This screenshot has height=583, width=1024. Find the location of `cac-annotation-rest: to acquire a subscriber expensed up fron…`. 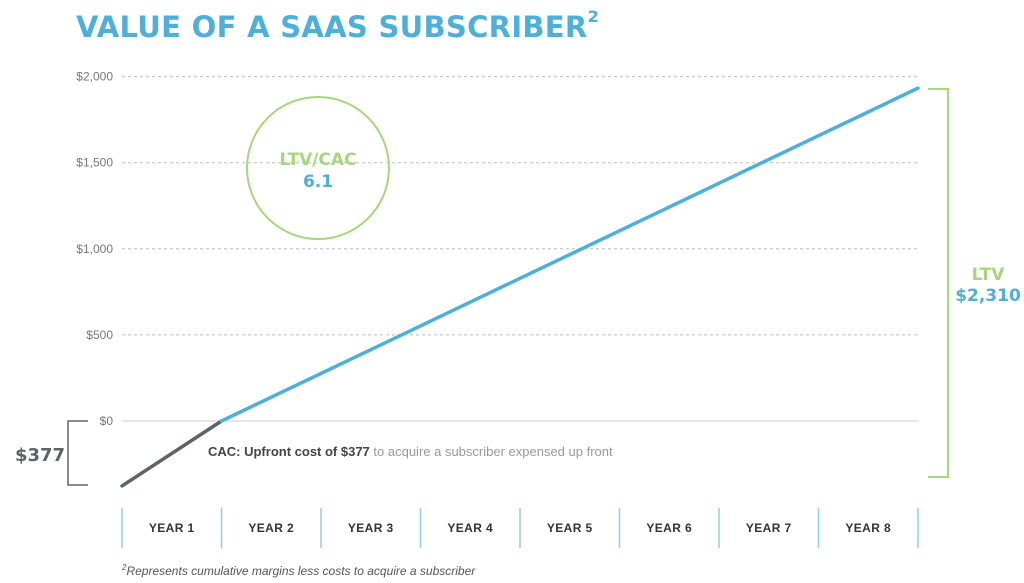

cac-annotation-rest: to acquire a subscriber expensed up fron… is located at coordinates (491, 451).